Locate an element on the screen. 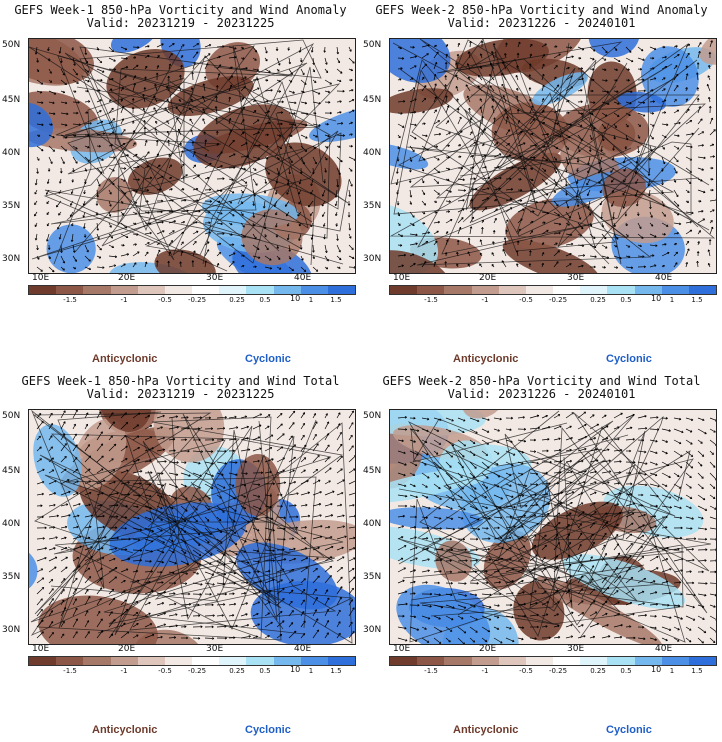 The width and height of the screenshot is (722, 742). coastlines is located at coordinates (553, 152).